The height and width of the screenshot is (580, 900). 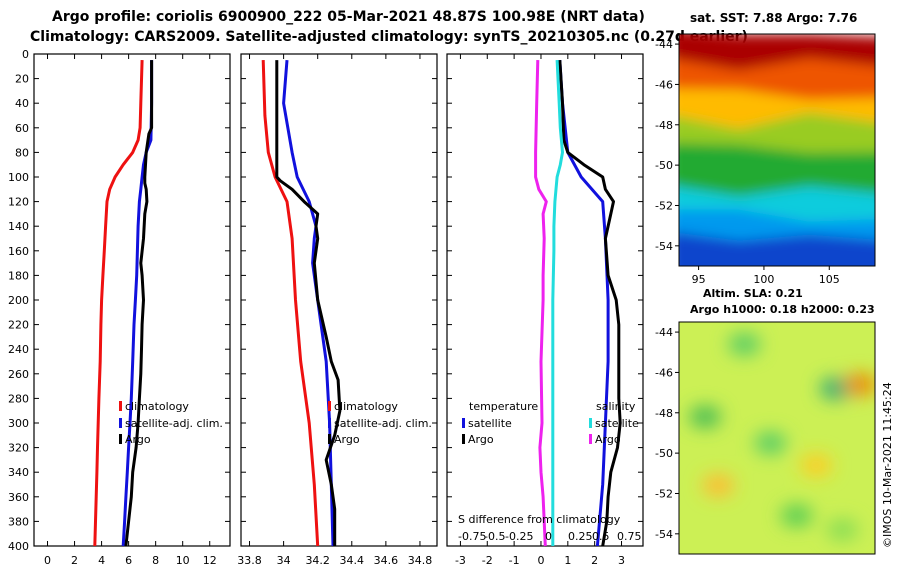 What do you see at coordinates (183, 560) in the screenshot?
I see `x-tick-label: 10` at bounding box center [183, 560].